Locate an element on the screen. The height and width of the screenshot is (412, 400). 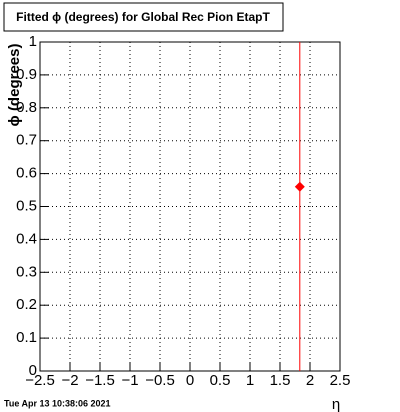
x-tick-label: −2.5 is located at coordinates (40, 380).